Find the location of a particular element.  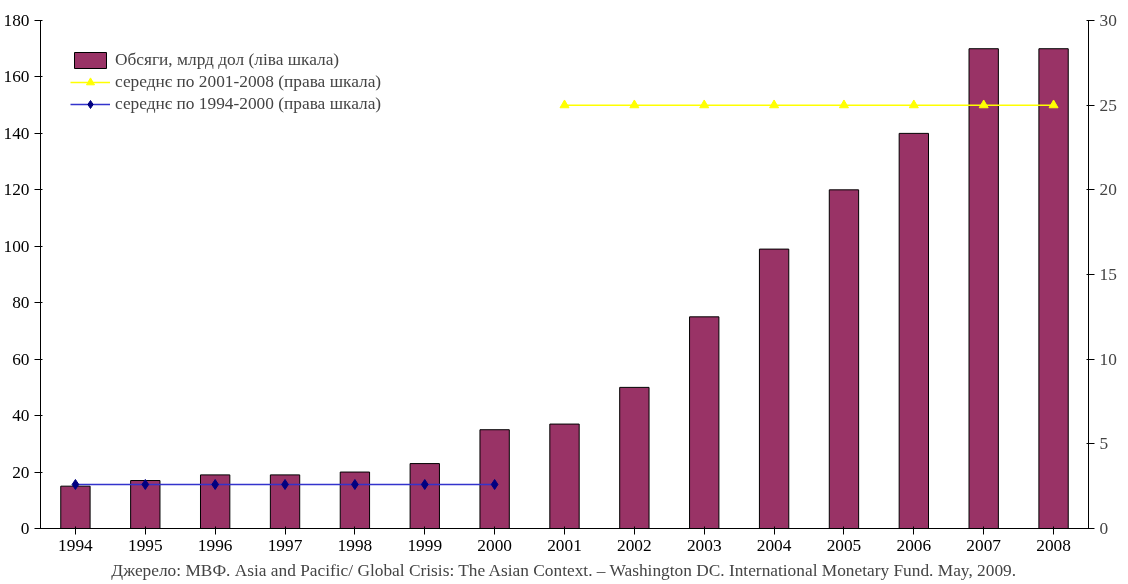

y-tick-label: 60 is located at coordinates (21, 359).